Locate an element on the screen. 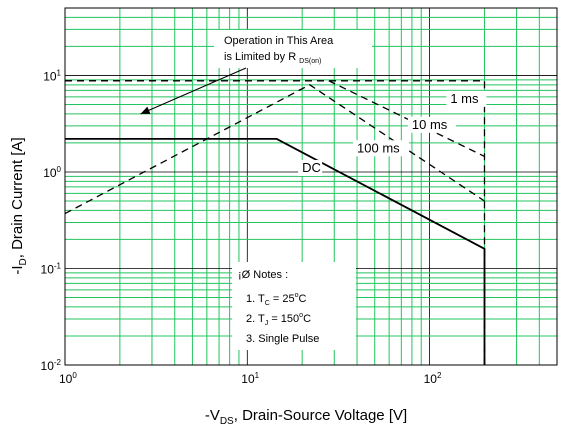  curve-label-dc: DC is located at coordinates (311, 167).